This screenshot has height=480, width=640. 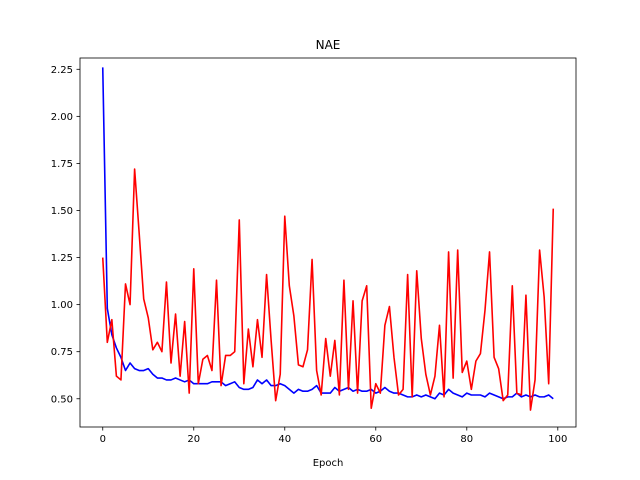 What do you see at coordinates (62, 117) in the screenshot?
I see `y-tick-label: 2.00` at bounding box center [62, 117].